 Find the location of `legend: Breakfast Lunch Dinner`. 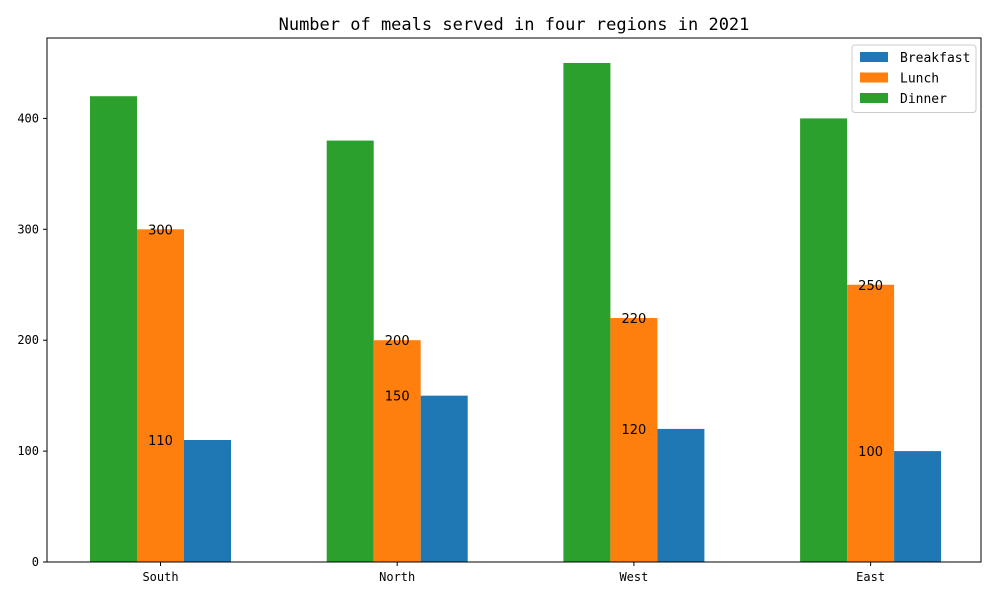

legend: Breakfast Lunch Dinner is located at coordinates (914, 78).